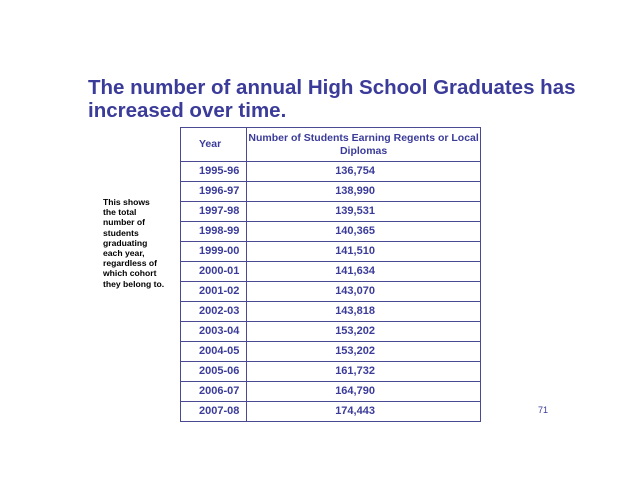 Image resolution: width=640 pixels, height=480 pixels. What do you see at coordinates (213, 391) in the screenshot?
I see `year-cell: 2006-07` at bounding box center [213, 391].